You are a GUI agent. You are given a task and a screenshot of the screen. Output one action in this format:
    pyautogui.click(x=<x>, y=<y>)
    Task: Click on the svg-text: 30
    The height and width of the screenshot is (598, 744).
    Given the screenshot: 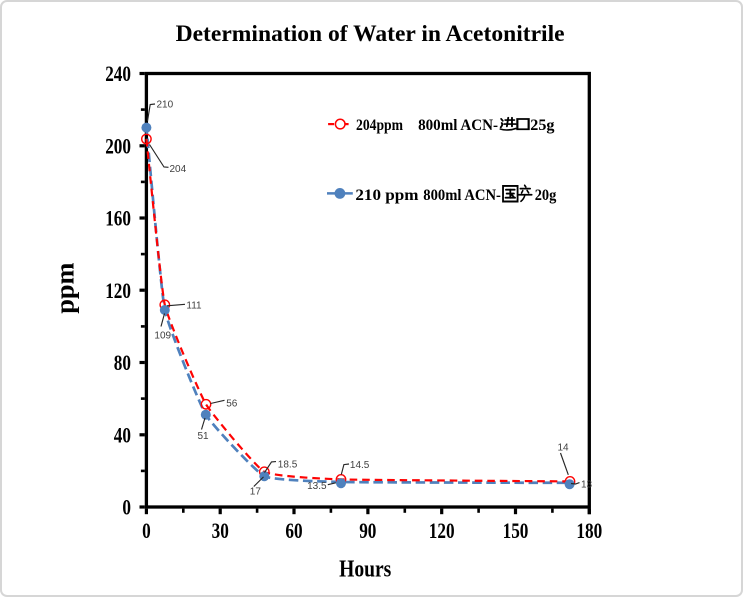 What is the action you would take?
    pyautogui.click(x=220, y=530)
    